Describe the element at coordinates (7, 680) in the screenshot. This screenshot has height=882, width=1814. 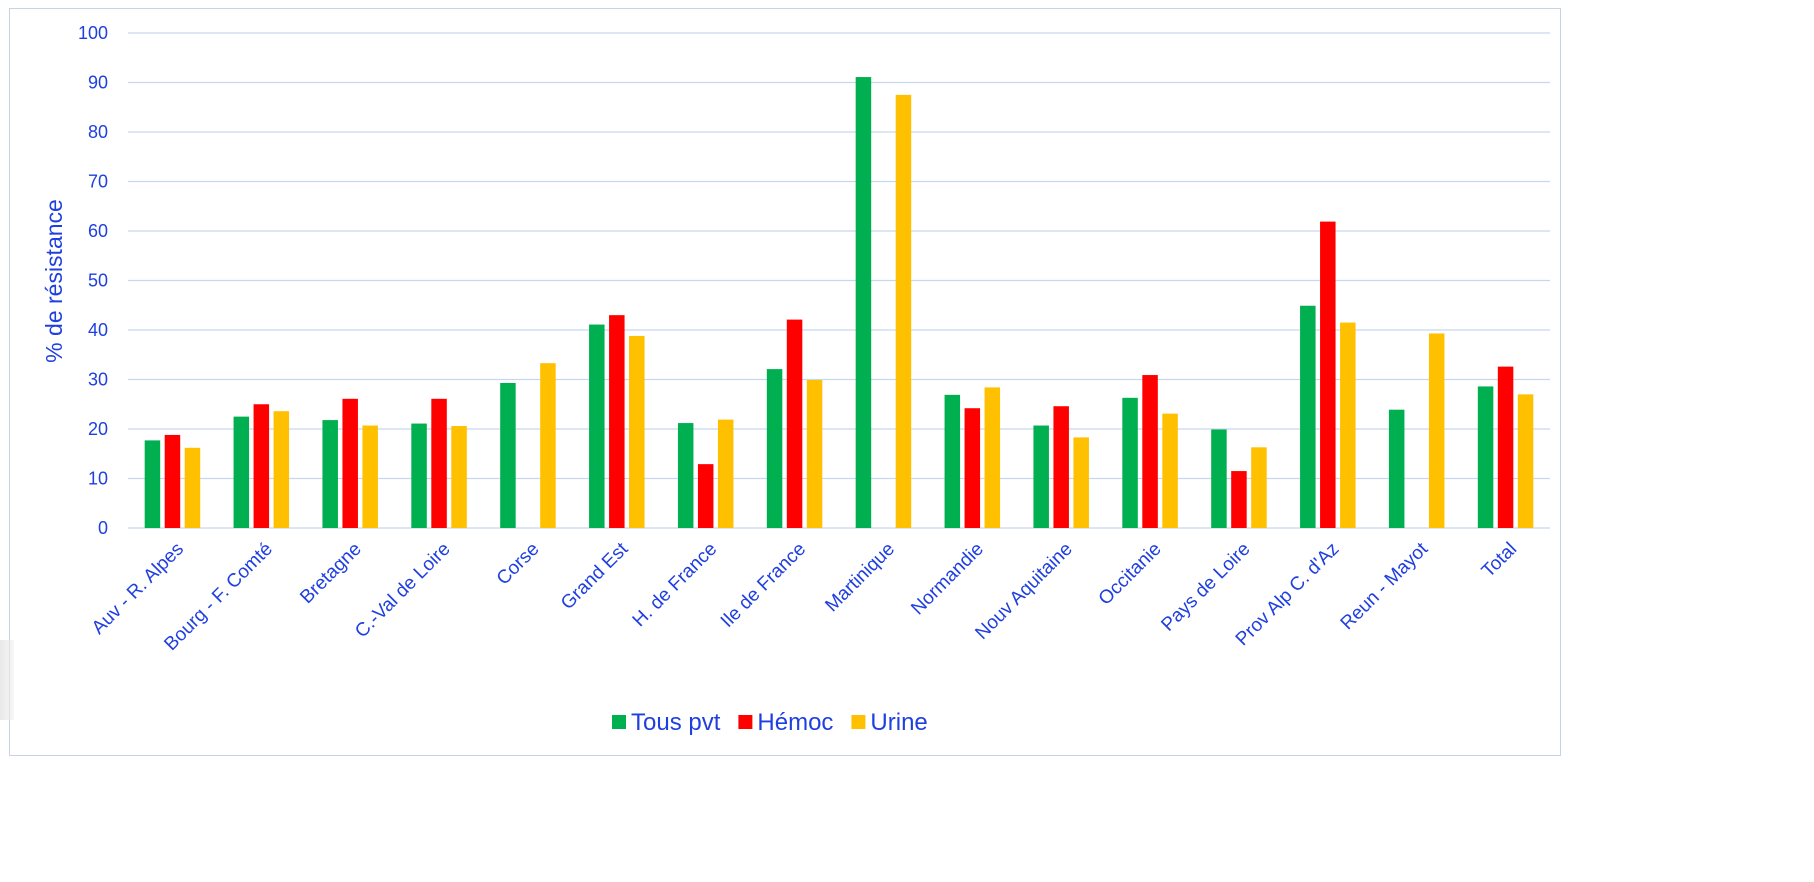
I see `decorative-corner-shape` at that location.